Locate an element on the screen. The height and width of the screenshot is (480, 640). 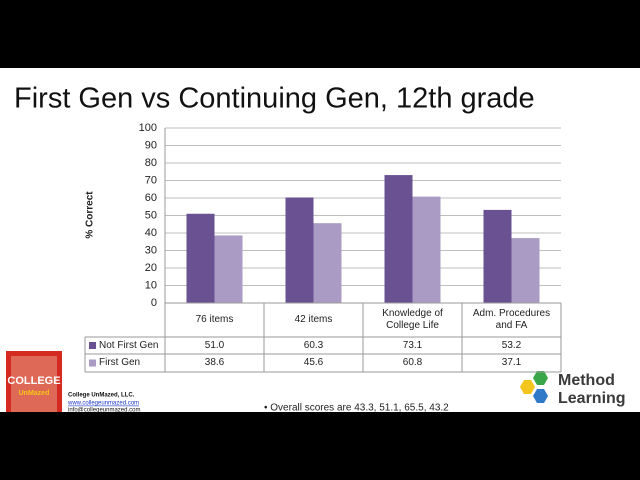
y-tick-label: 0 is located at coordinates (154, 303).